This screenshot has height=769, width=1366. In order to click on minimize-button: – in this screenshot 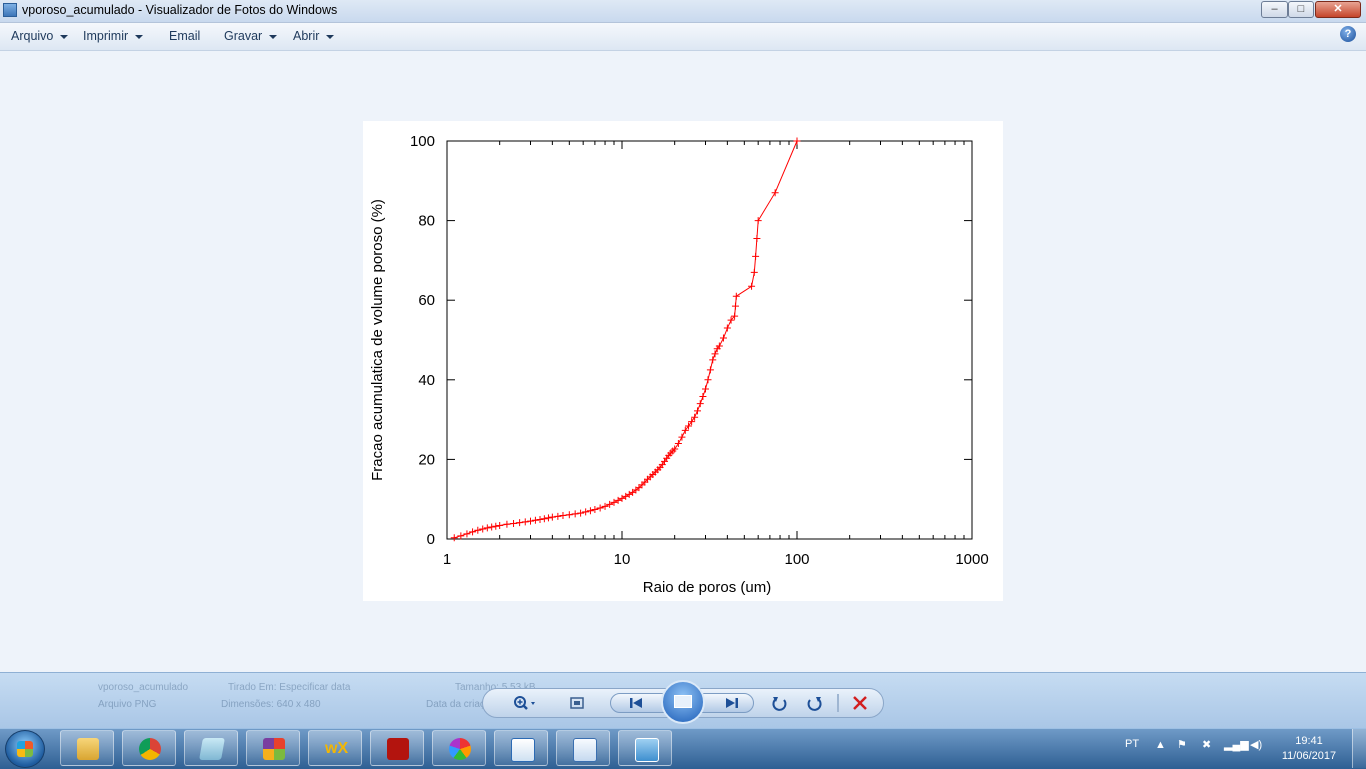, I will do `click(1274, 9)`.